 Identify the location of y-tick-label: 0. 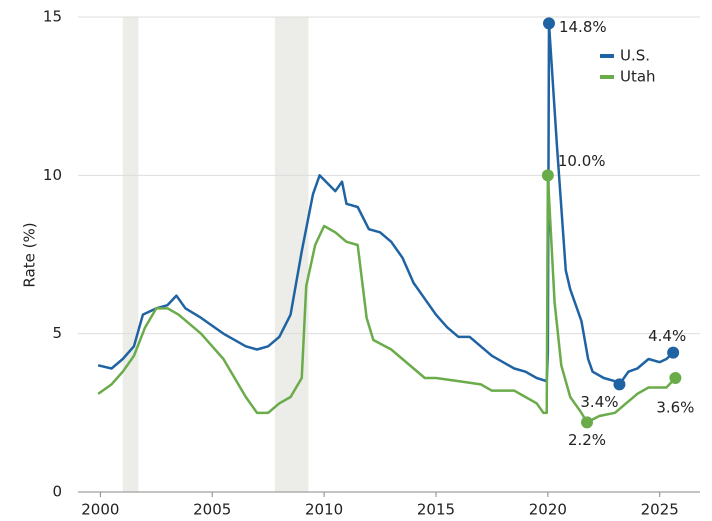
(57, 492).